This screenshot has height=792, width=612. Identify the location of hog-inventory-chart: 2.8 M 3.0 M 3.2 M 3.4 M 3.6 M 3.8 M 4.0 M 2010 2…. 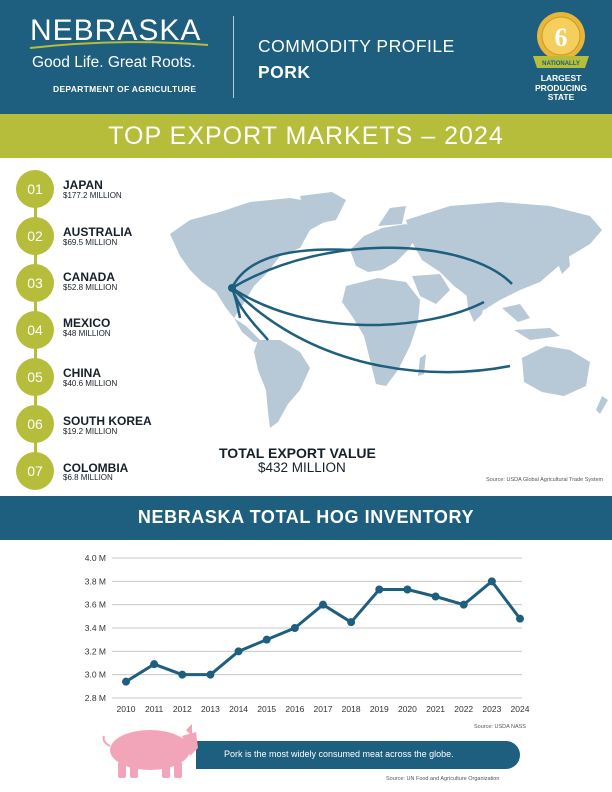
(307, 633).